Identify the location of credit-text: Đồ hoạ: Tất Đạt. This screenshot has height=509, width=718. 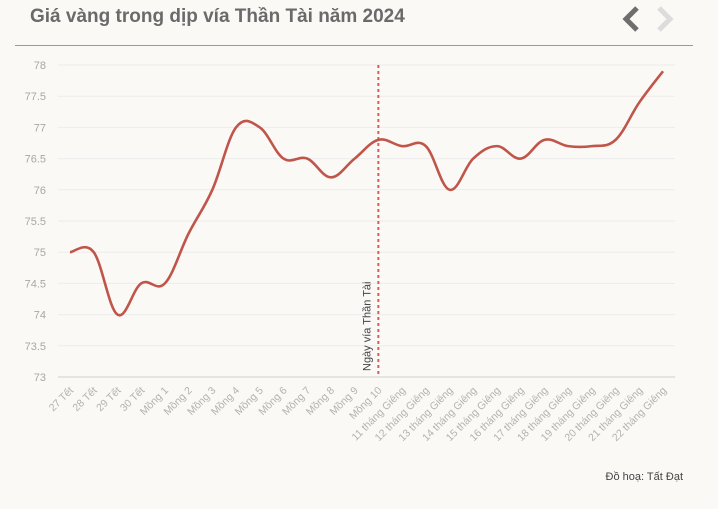
(644, 477).